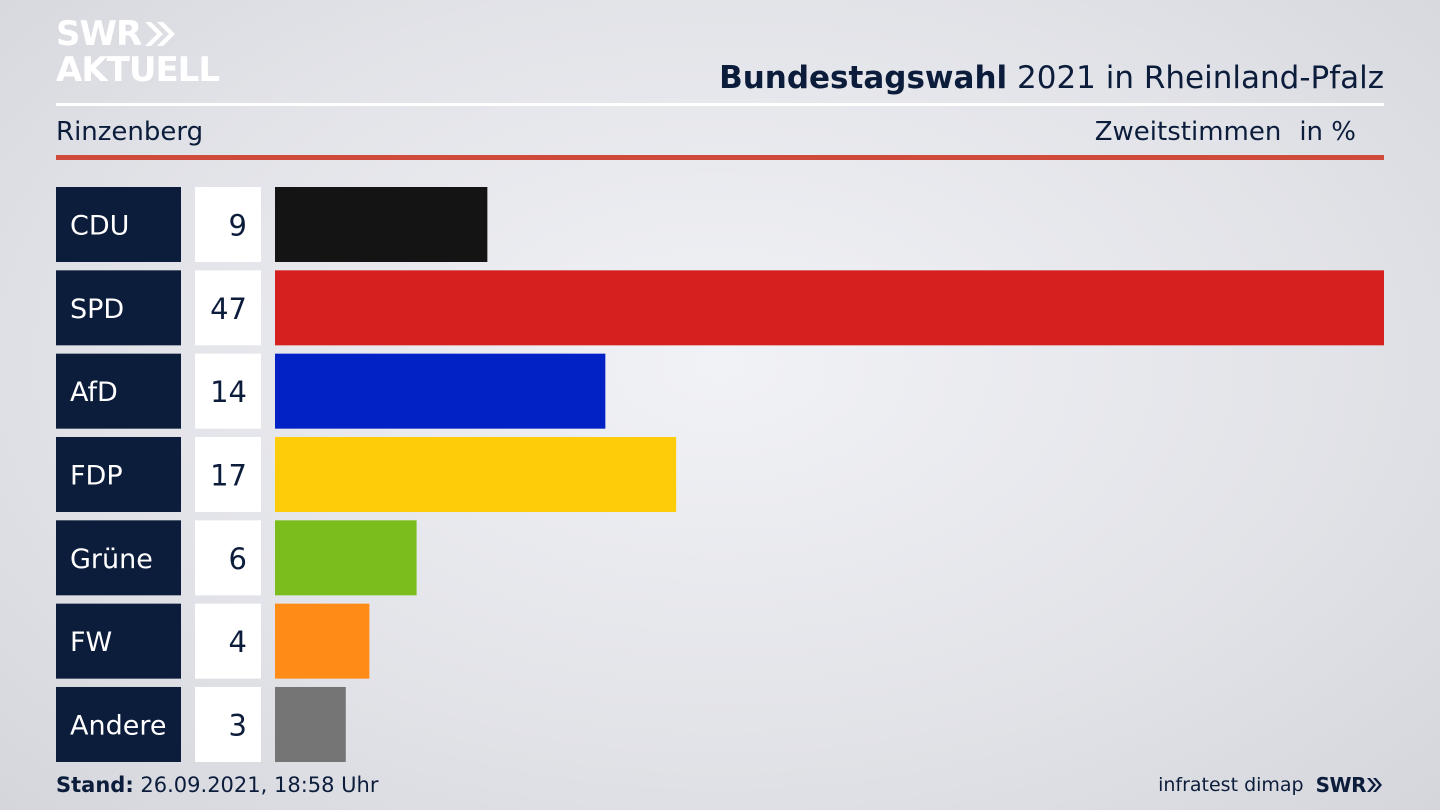 The image size is (1440, 810). I want to click on title-bold: Bundestagswahl, so click(863, 78).